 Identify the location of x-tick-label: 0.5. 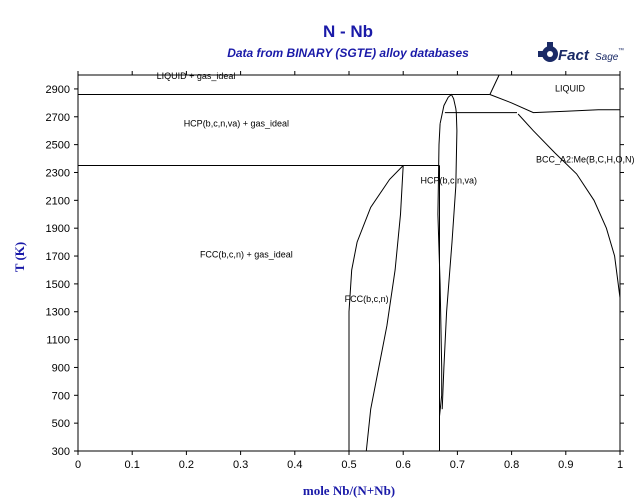
(348, 465).